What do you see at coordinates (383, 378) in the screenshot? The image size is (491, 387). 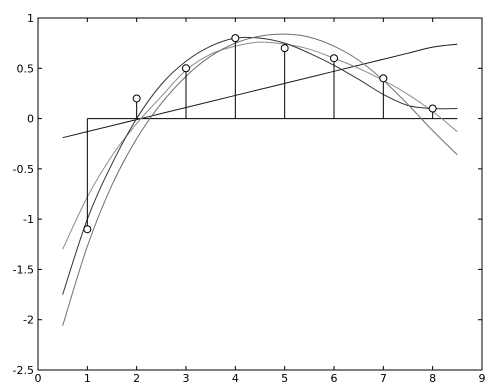 I see `x-tick-label: 7` at bounding box center [383, 378].